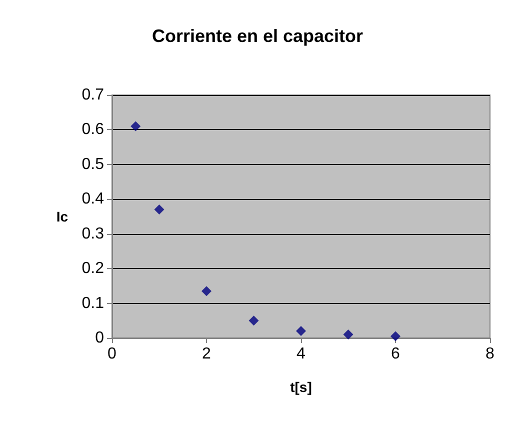 The height and width of the screenshot is (429, 515). I want to click on chart-title: Corriente en el capacitor, so click(258, 36).